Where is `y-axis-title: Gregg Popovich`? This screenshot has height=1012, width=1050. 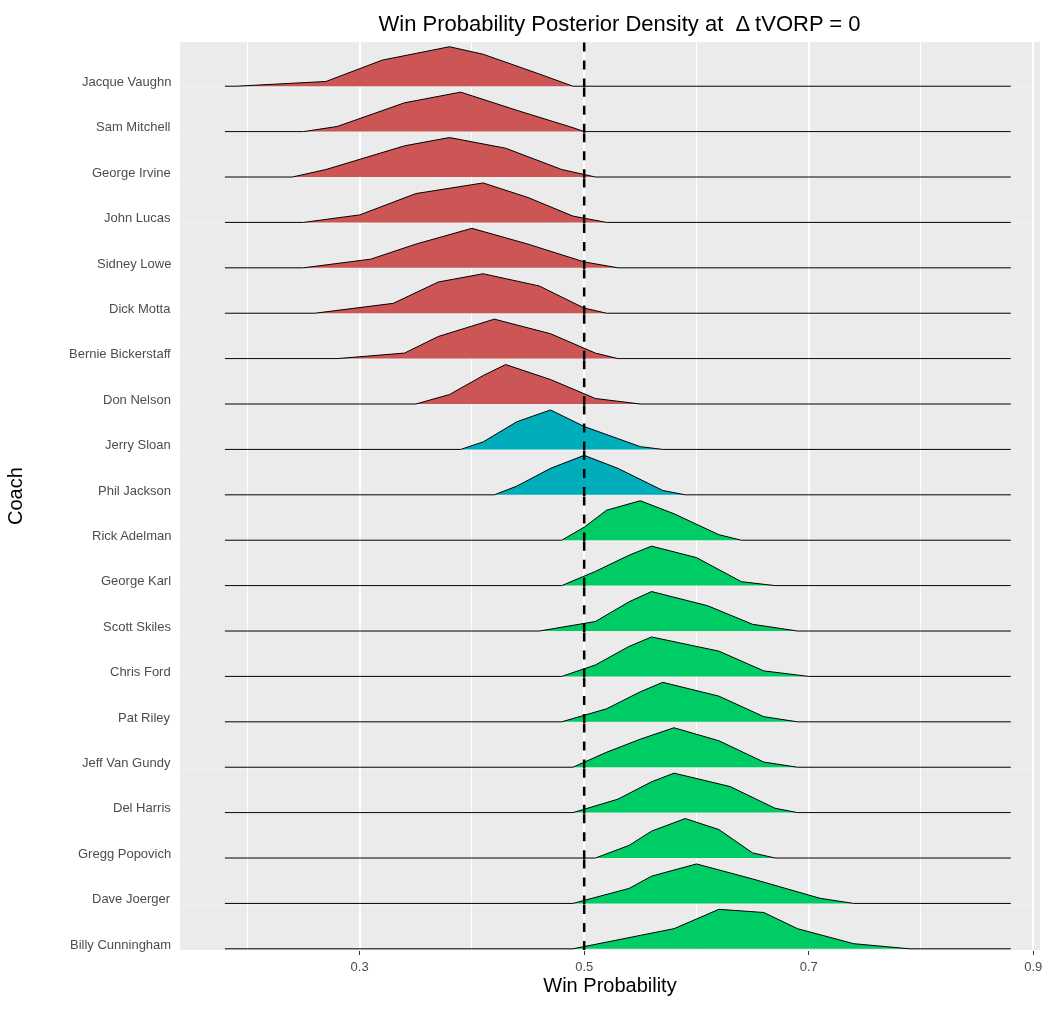
y-axis-title: Gregg Popovich is located at coordinates (125, 853).